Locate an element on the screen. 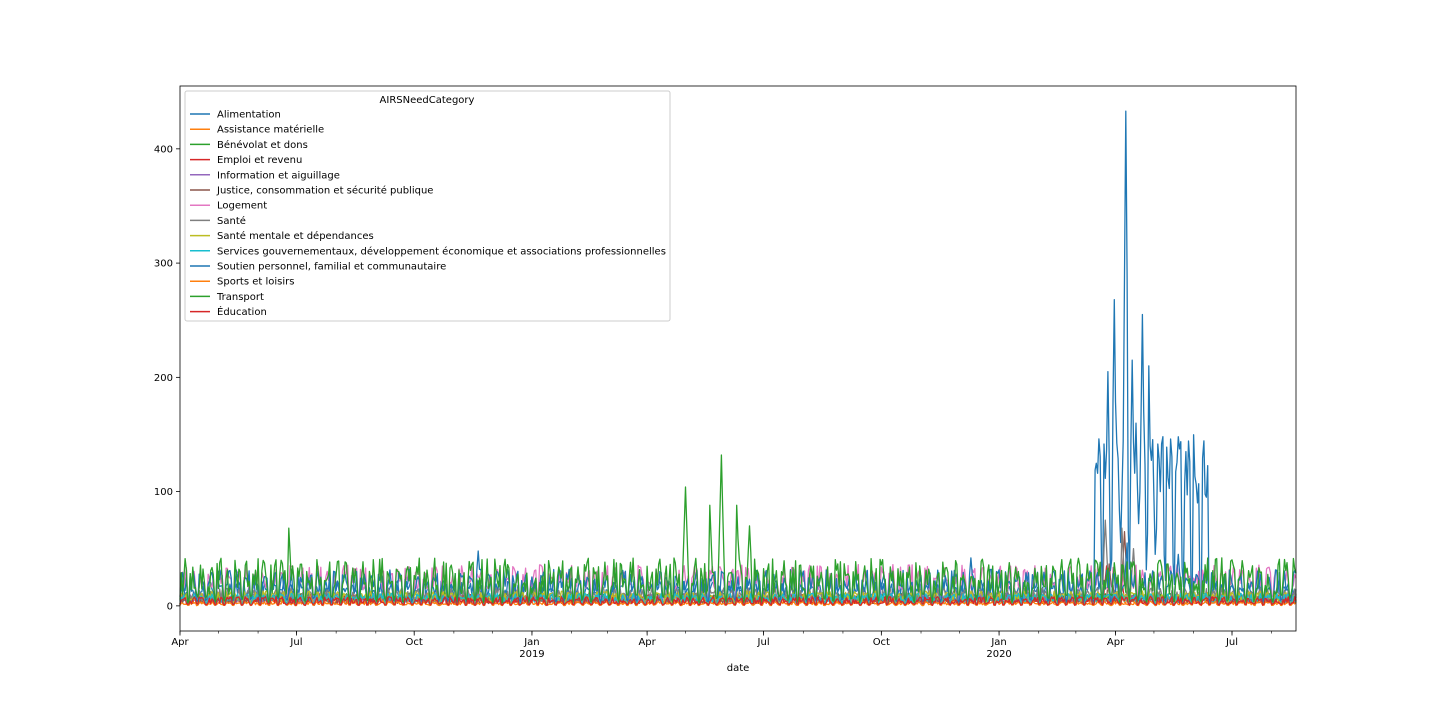 The width and height of the screenshot is (1440, 720). legend-label: Alimentation is located at coordinates (249, 115).